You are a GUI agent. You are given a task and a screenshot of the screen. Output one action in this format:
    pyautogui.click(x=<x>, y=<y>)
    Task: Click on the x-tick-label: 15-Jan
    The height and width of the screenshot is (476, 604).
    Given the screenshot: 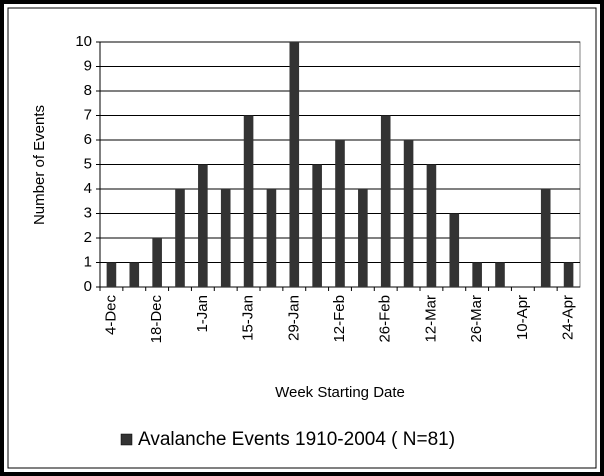 What is the action you would take?
    pyautogui.click(x=248, y=318)
    